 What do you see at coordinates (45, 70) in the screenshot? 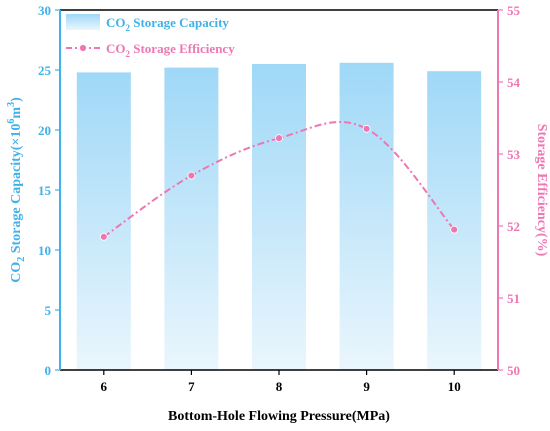
I see `left-tick-label-25: 25` at bounding box center [45, 70].